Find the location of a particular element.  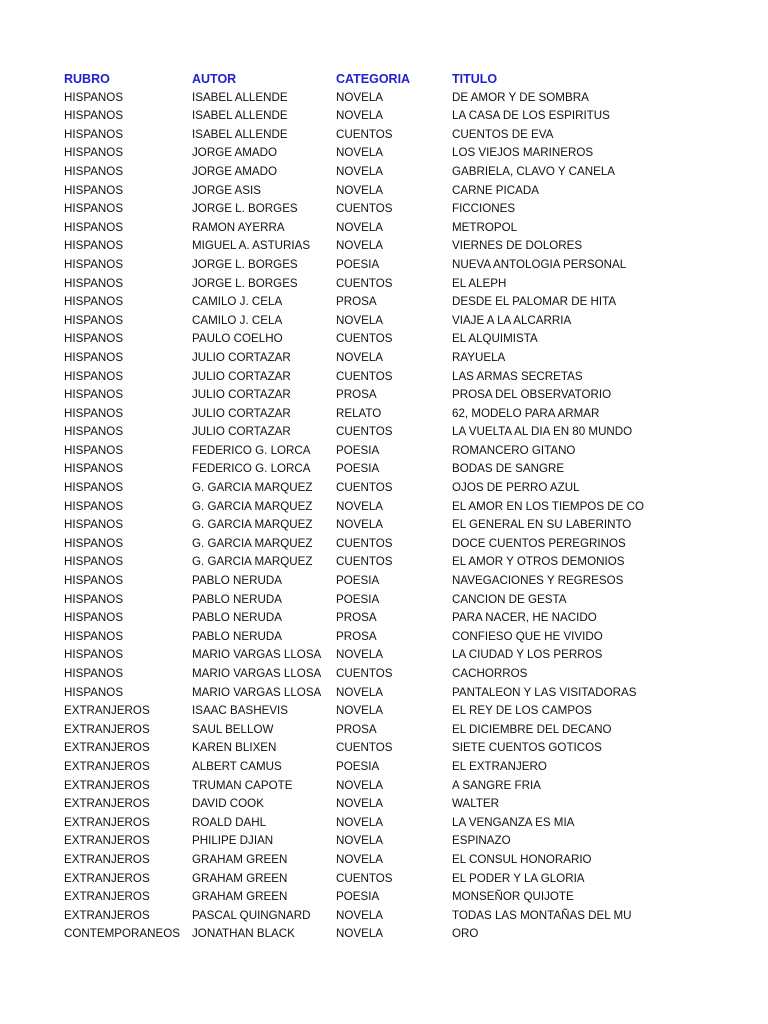

cell-titulo: RAYUELA is located at coordinates (479, 357).